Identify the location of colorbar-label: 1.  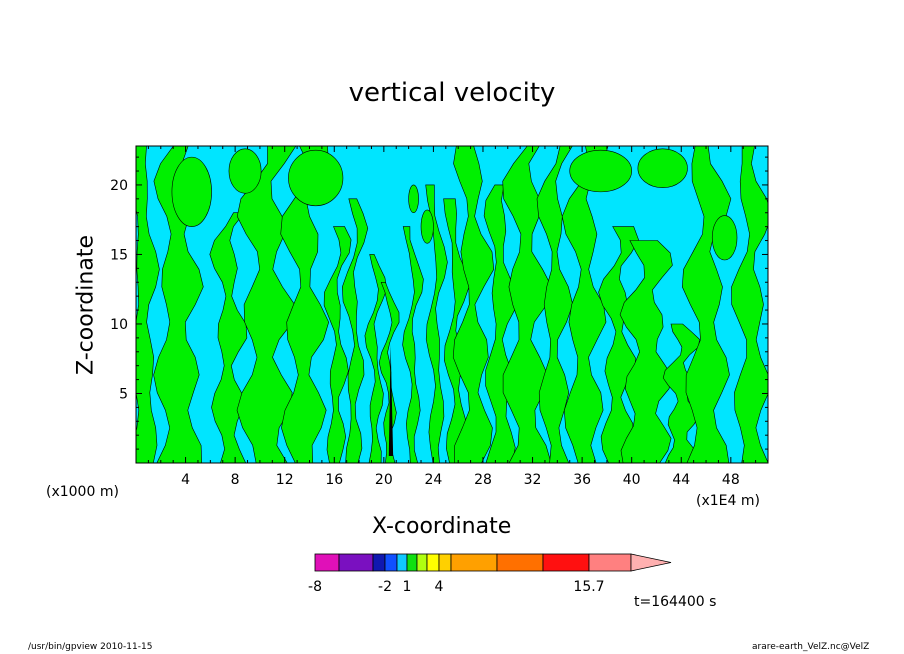
(407, 587).